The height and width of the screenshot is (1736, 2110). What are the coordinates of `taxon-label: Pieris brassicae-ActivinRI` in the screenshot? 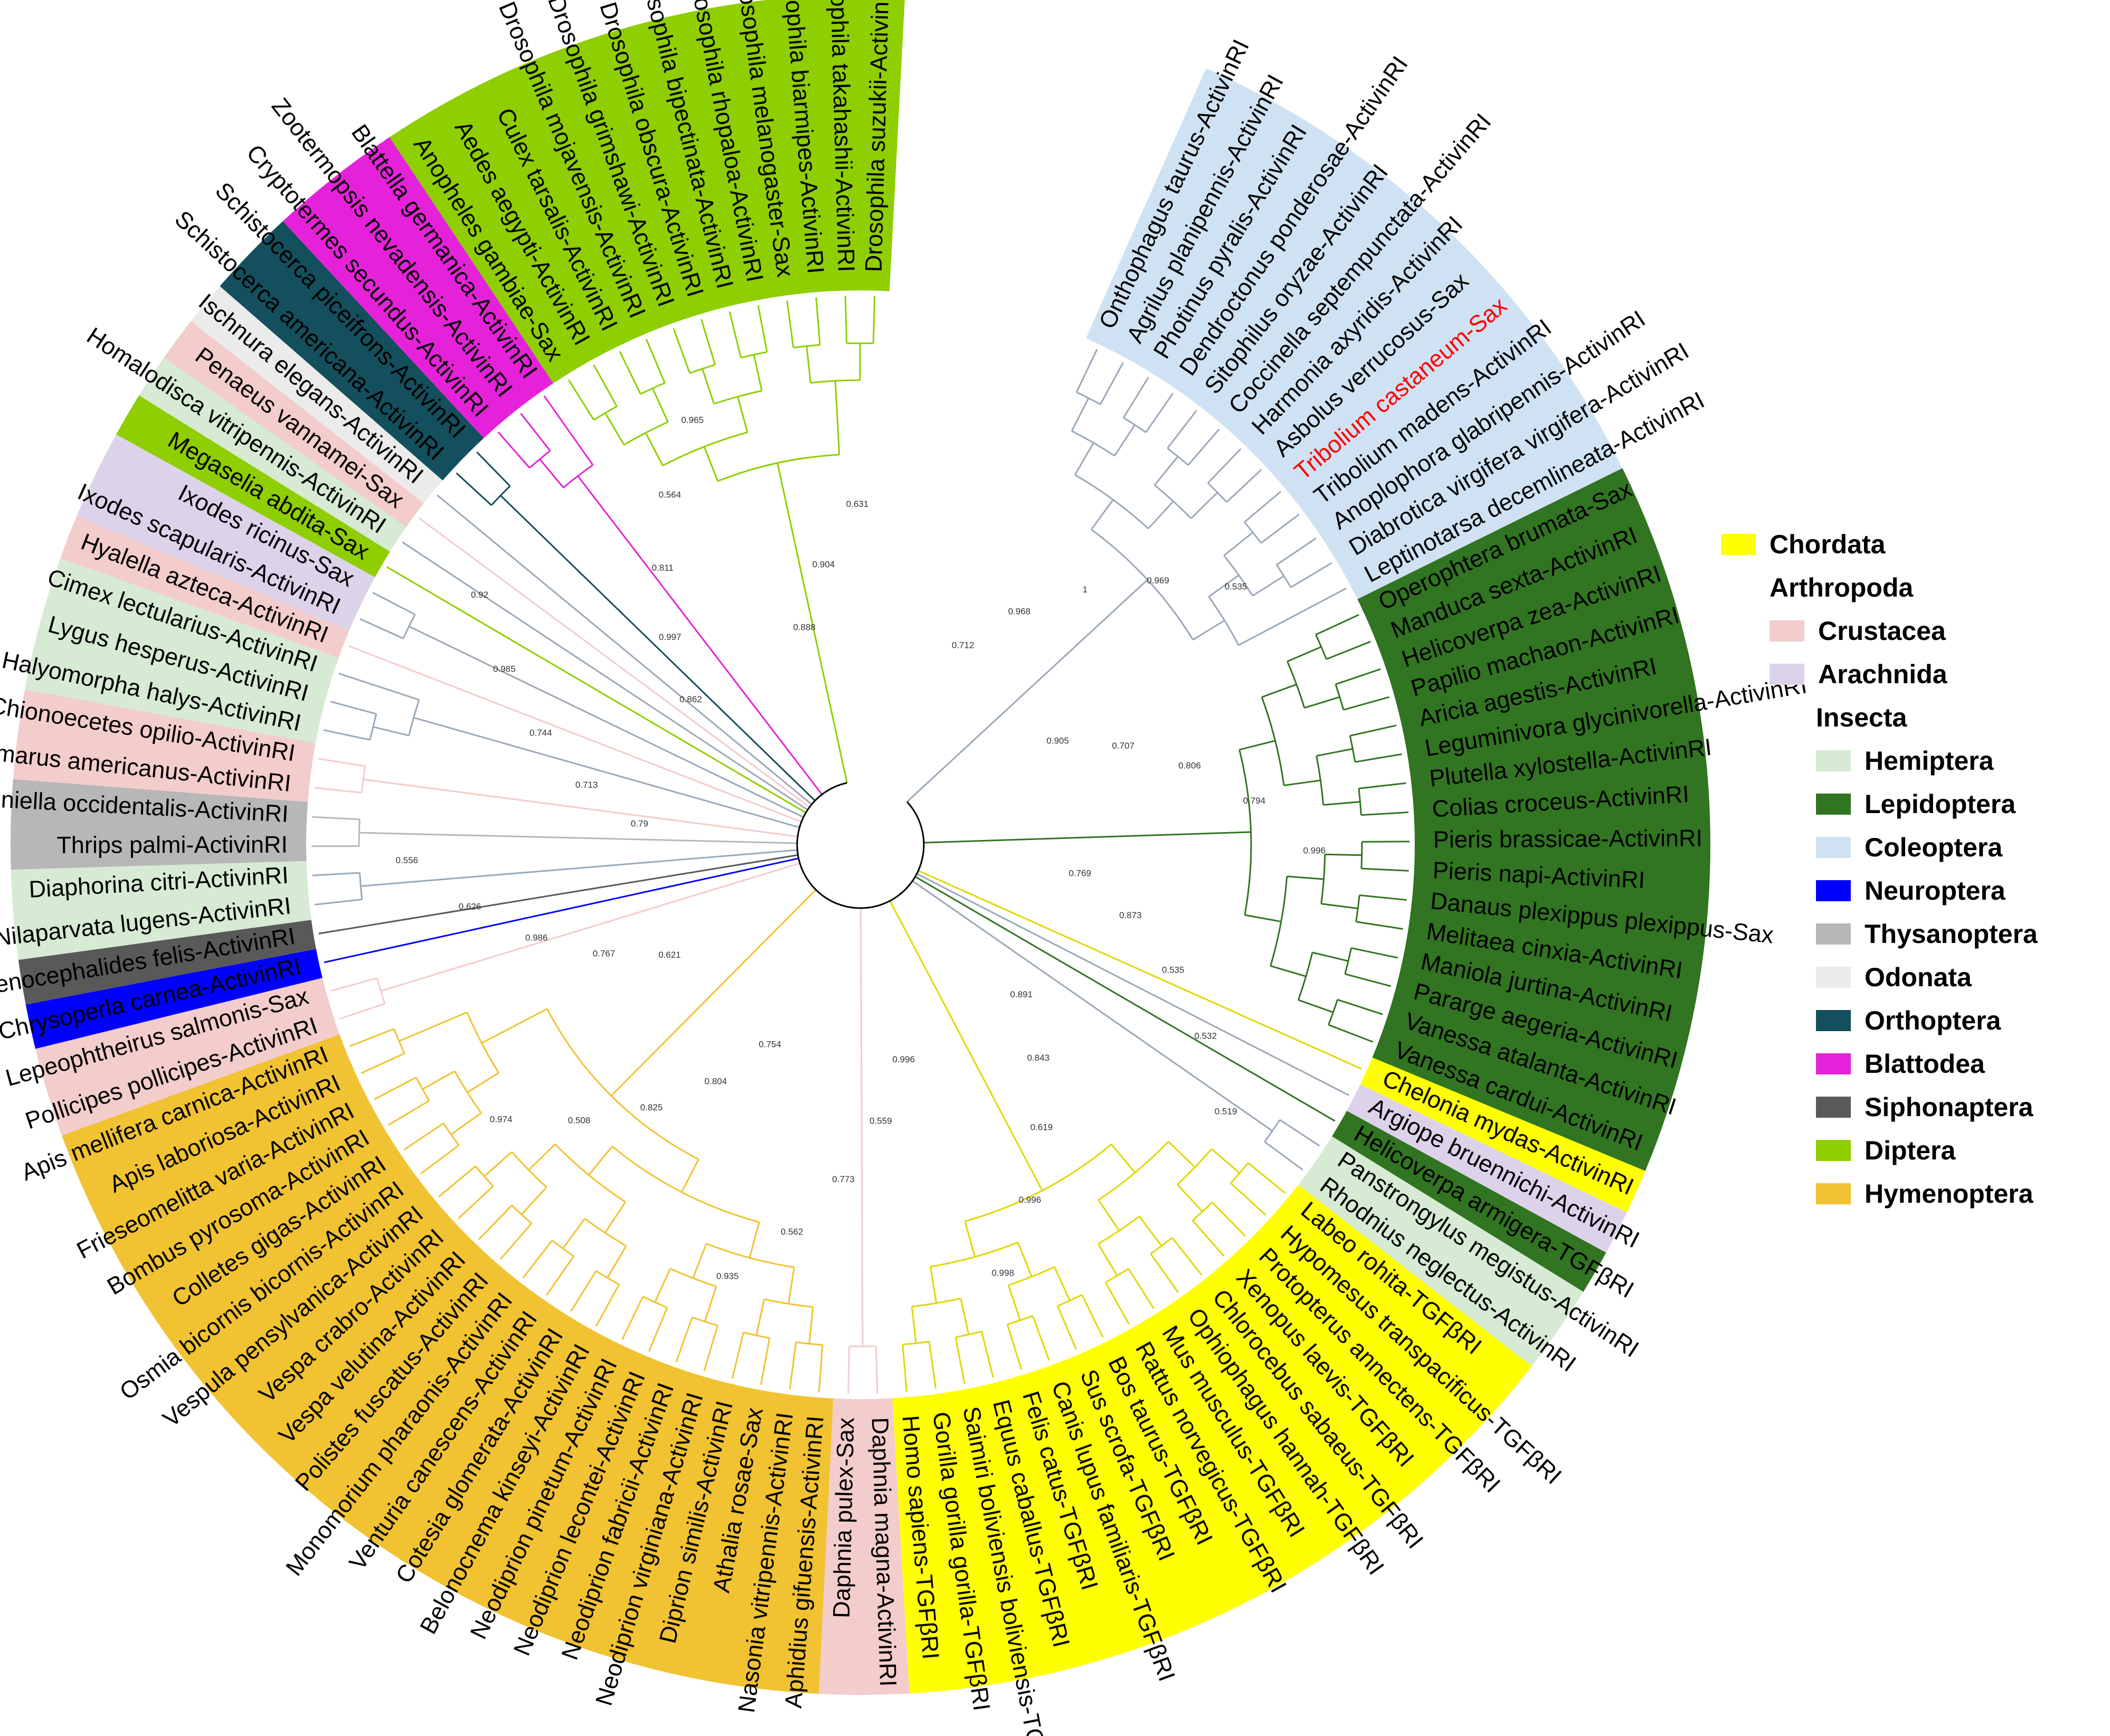 It's located at (1567, 838).